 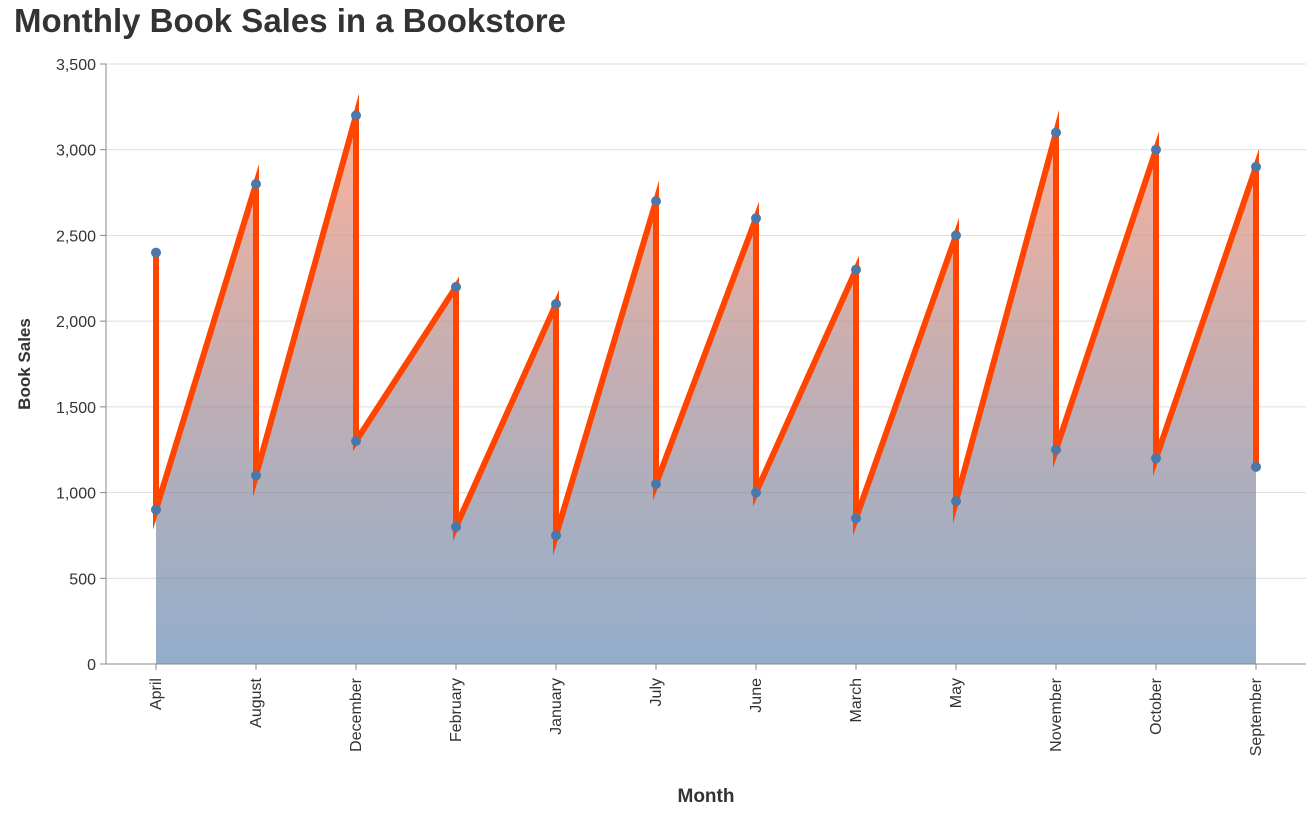 What do you see at coordinates (76, 408) in the screenshot?
I see `y-tick-label: 1,500` at bounding box center [76, 408].